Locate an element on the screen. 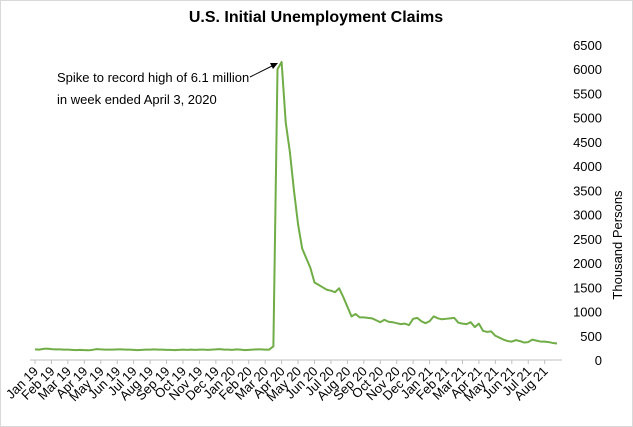 This screenshot has width=633, height=427. y-tick-label: 6000 is located at coordinates (587, 69).